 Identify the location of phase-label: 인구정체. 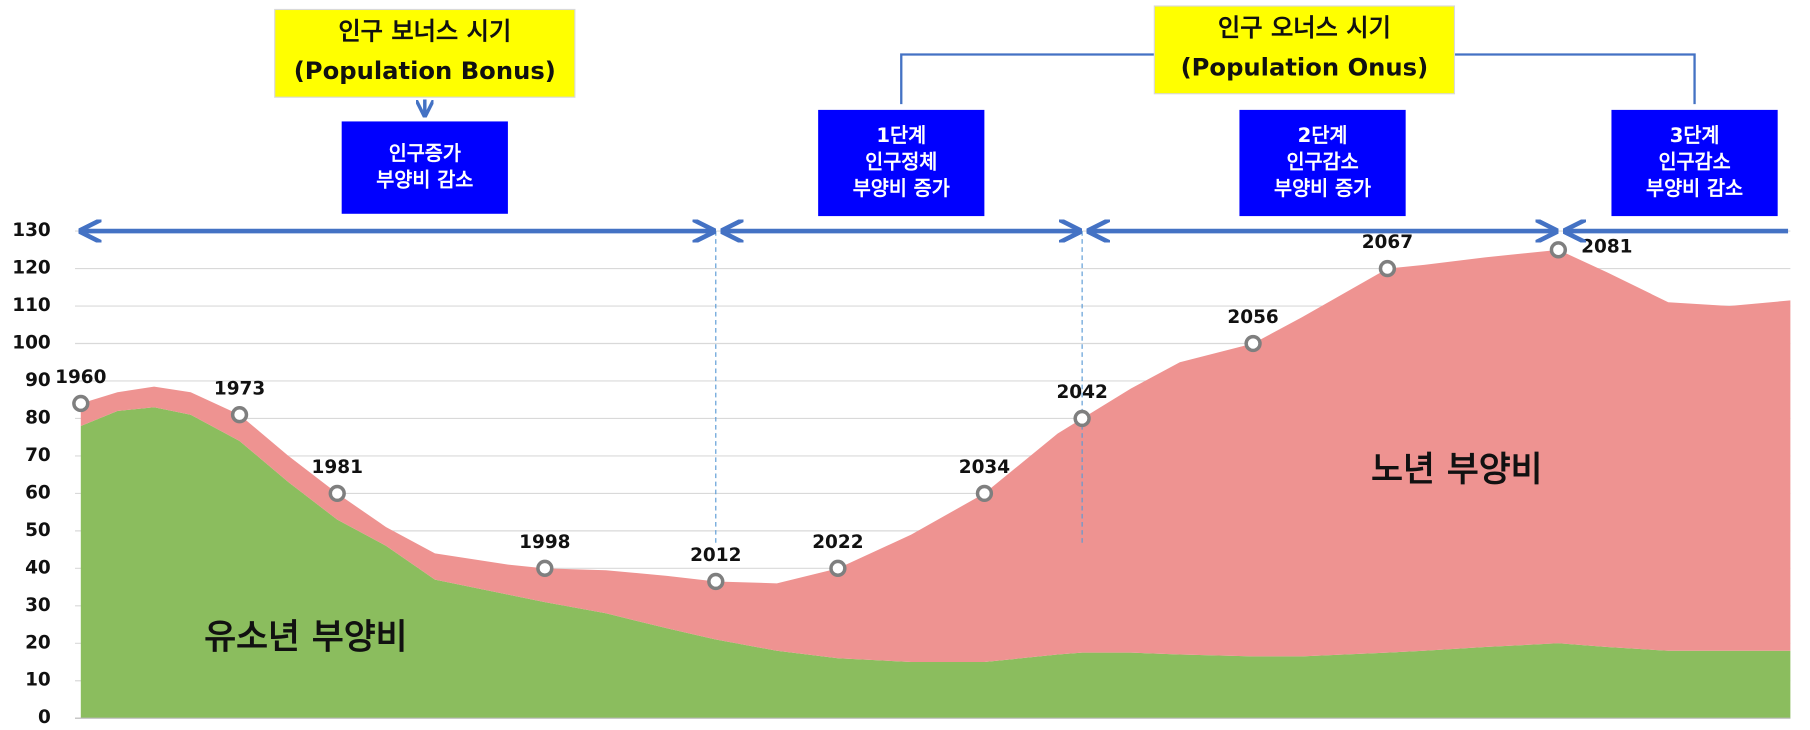
(901, 161).